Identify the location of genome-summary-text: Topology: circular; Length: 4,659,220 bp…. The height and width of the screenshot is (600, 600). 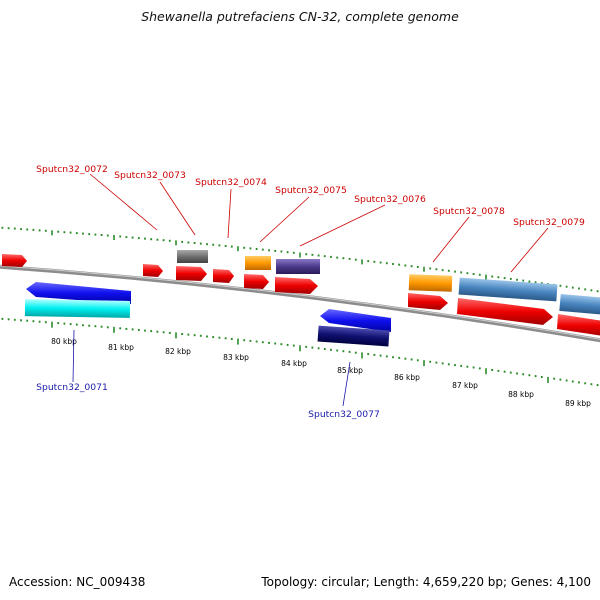
(426, 582).